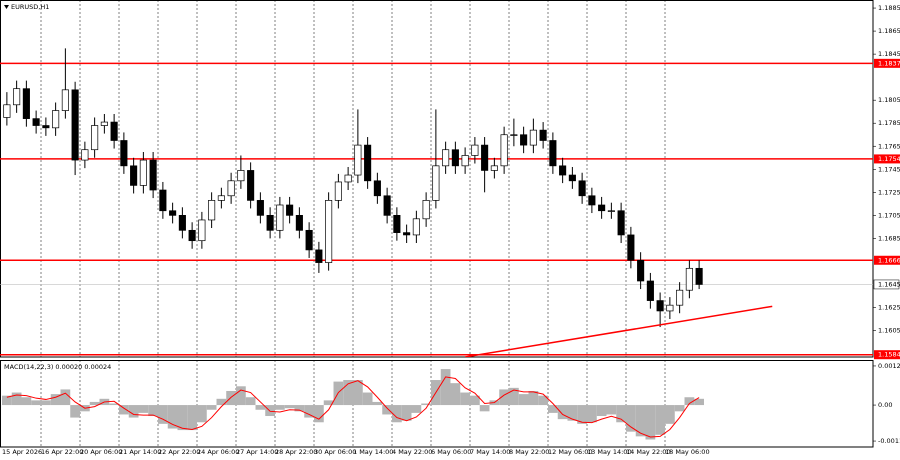 Image resolution: width=900 pixels, height=460 pixels. I want to click on y-tick-label: 1.1865, so click(889, 31).